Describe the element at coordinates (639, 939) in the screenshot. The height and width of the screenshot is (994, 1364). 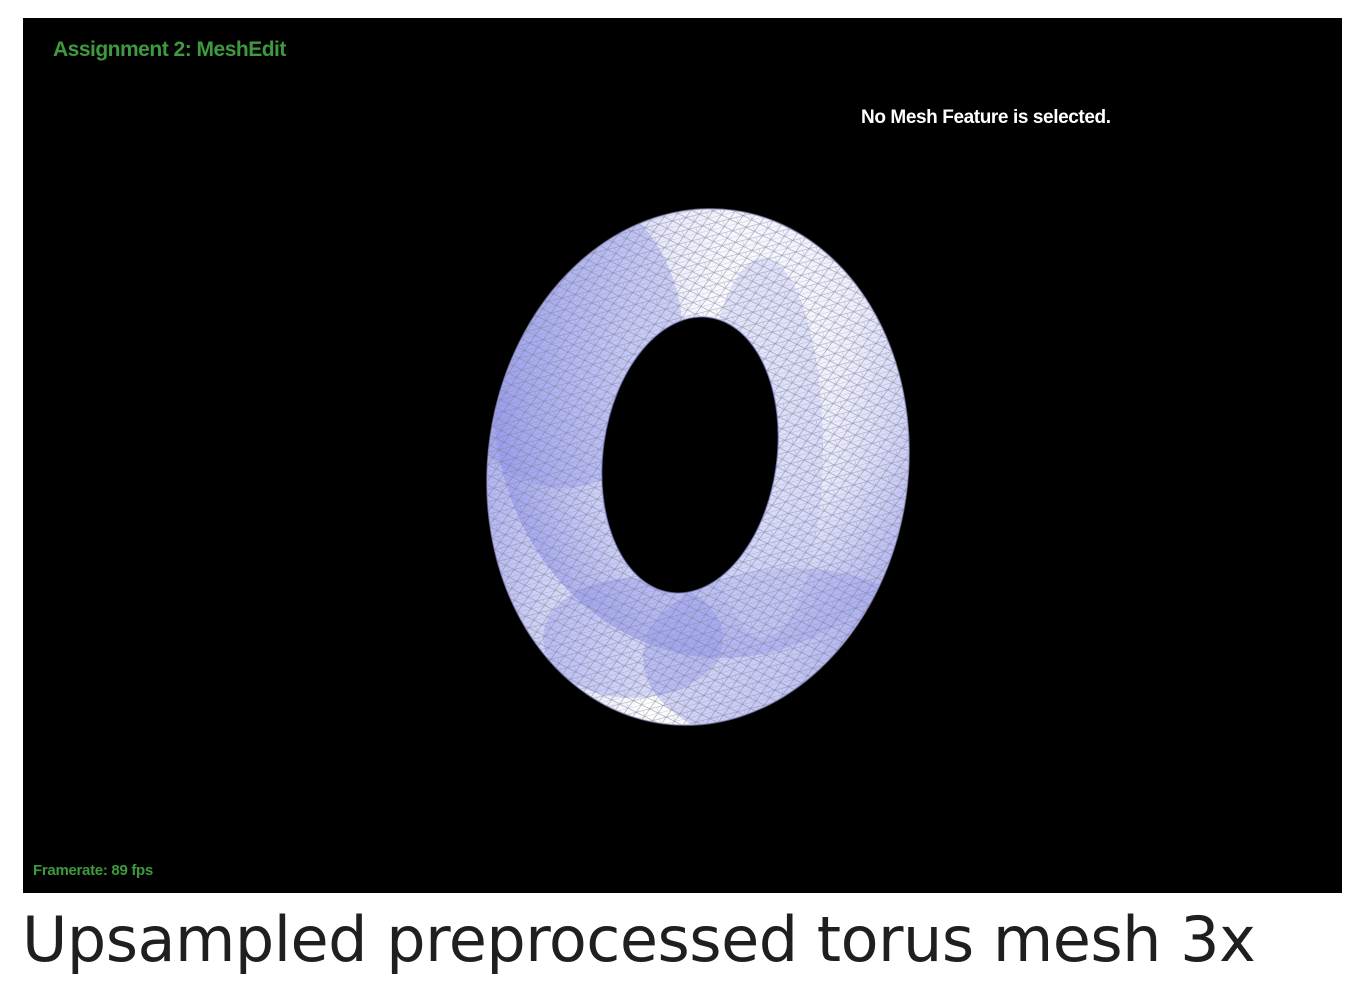
I see `figure-caption: Upsampled preprocessed torus mesh 3x` at that location.